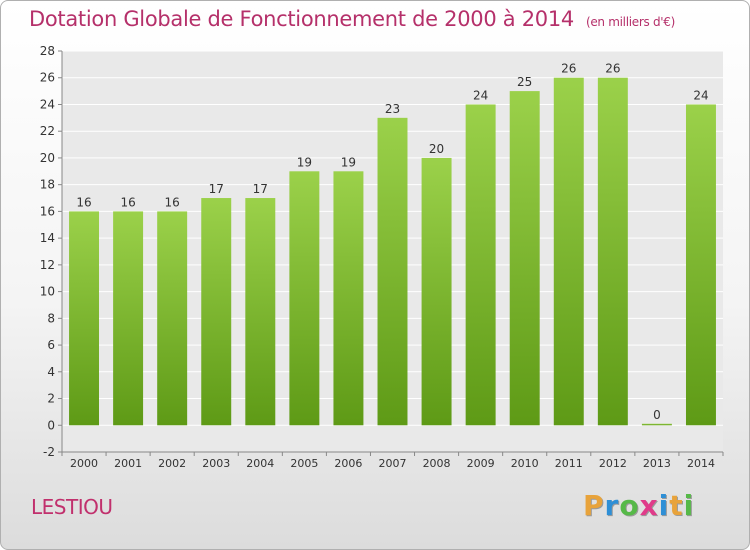  What do you see at coordinates (83, 202) in the screenshot?
I see `data-label-2000: 16` at bounding box center [83, 202].